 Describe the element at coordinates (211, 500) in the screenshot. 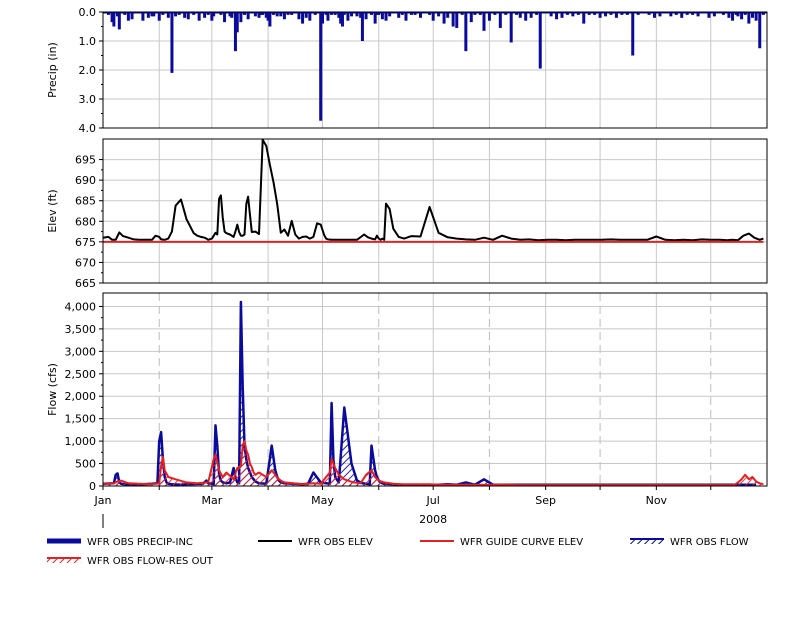

I see `x-tick-label: Mar` at that location.